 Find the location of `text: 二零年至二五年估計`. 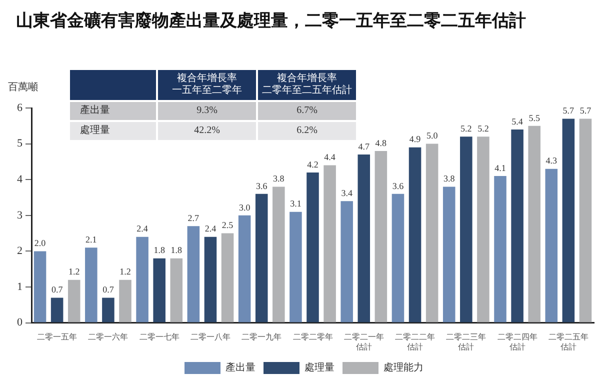

text: 二零年至二五年估計 is located at coordinates (307, 90).